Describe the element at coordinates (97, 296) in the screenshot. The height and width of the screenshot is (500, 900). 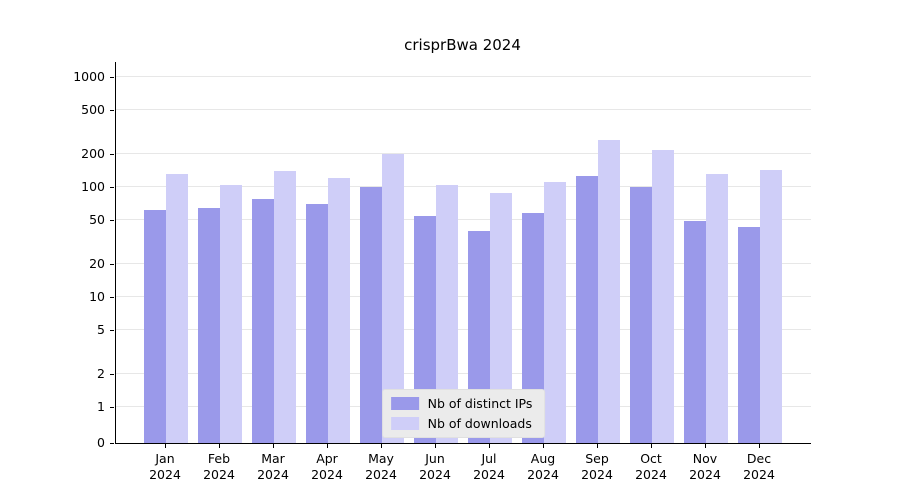
I see `y-tick-label: 10` at that location.